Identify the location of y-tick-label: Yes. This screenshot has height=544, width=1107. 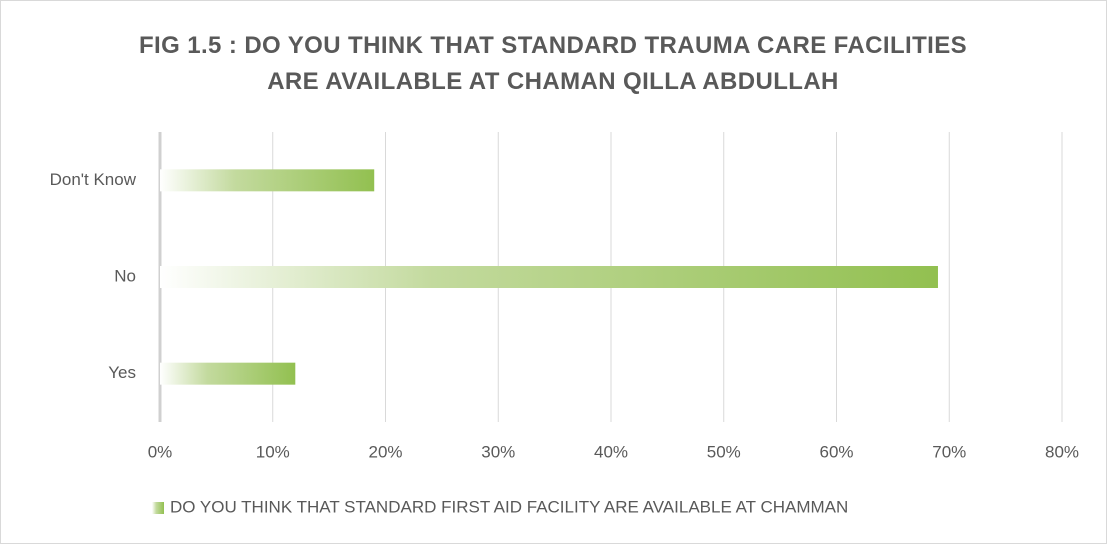
(122, 372).